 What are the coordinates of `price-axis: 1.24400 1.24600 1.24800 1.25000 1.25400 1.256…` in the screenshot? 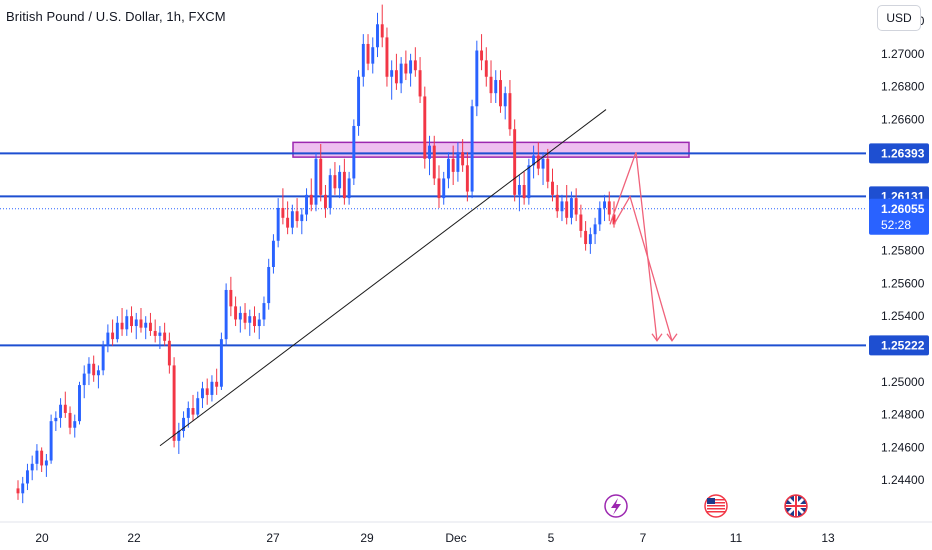 It's located at (899, 275).